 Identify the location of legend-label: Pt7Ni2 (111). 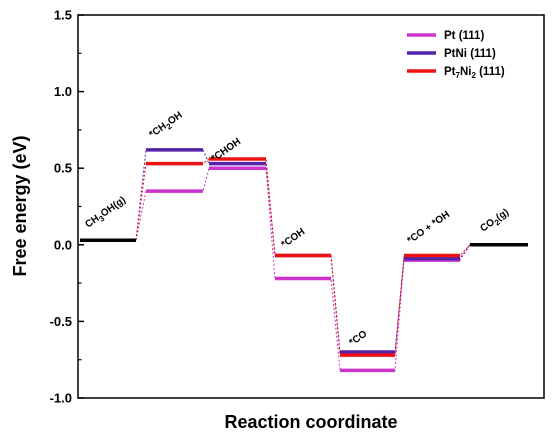
(474, 73).